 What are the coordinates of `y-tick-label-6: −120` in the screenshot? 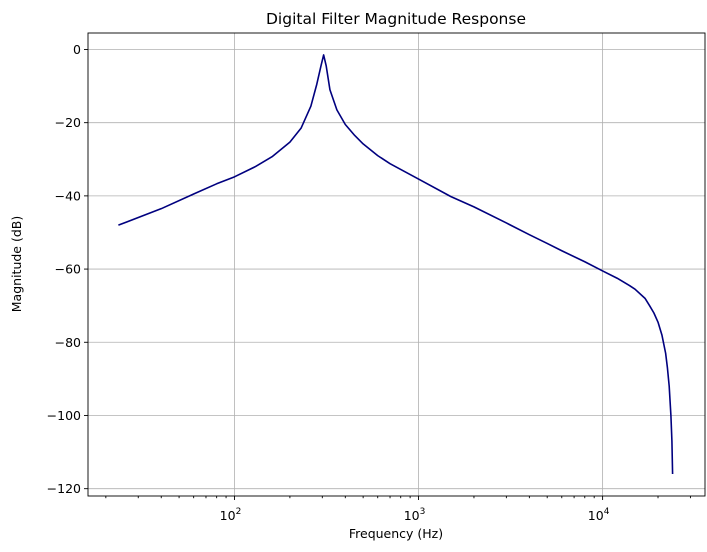 It's located at (64, 488).